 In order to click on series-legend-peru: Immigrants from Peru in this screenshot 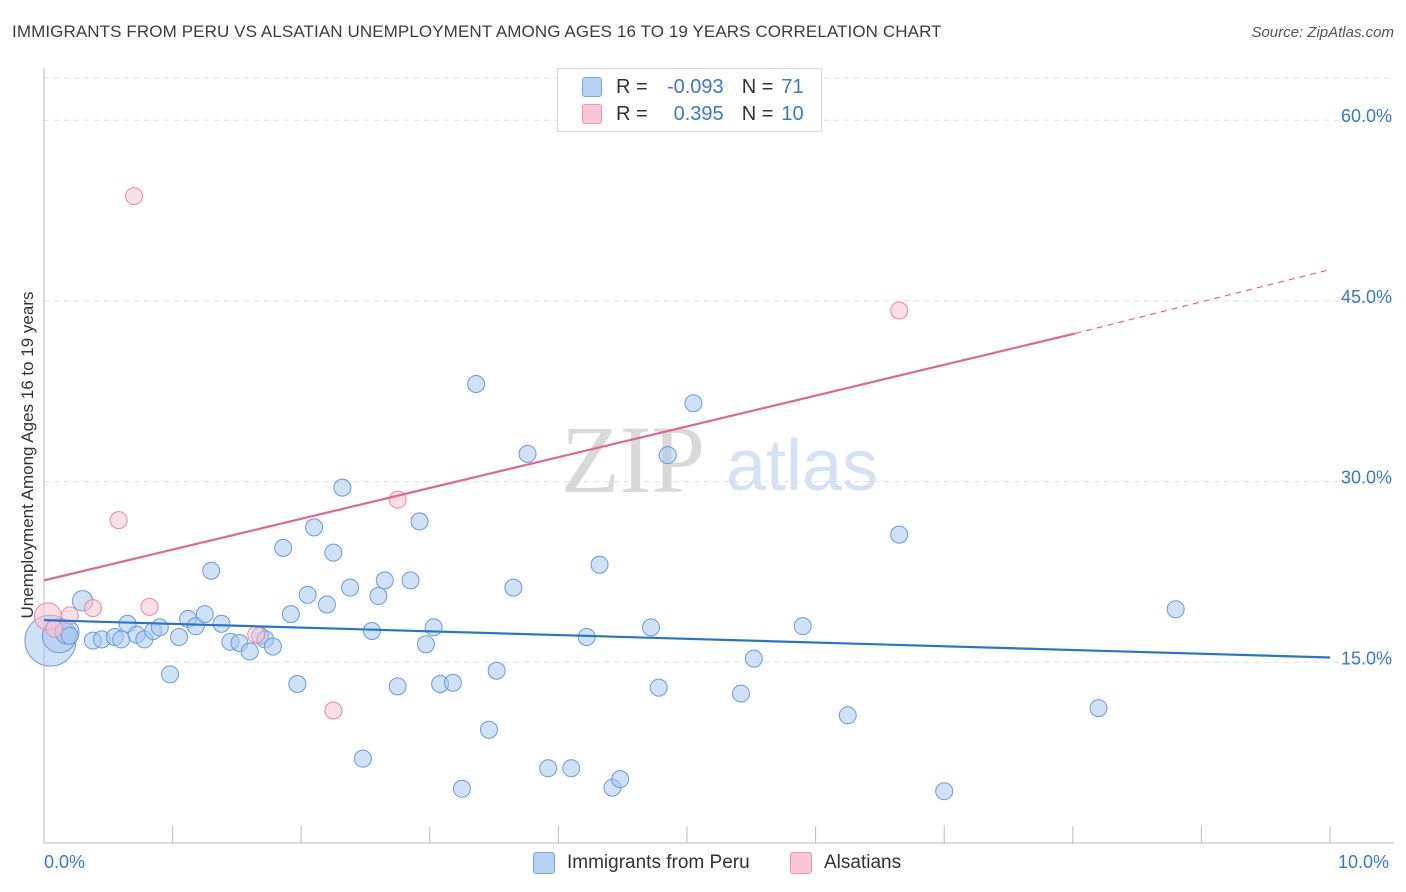, I will do `click(641, 863)`.